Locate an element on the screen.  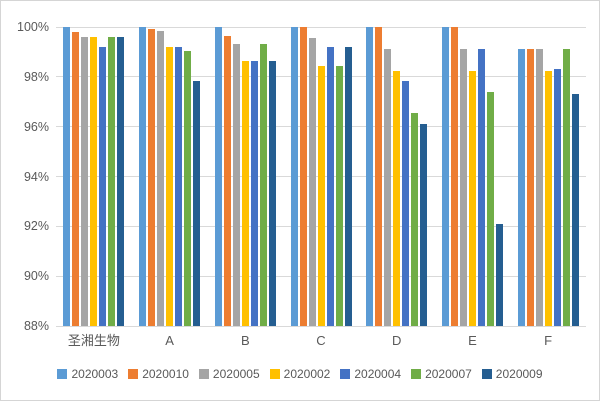
bar-2020009-F is located at coordinates (575, 210).